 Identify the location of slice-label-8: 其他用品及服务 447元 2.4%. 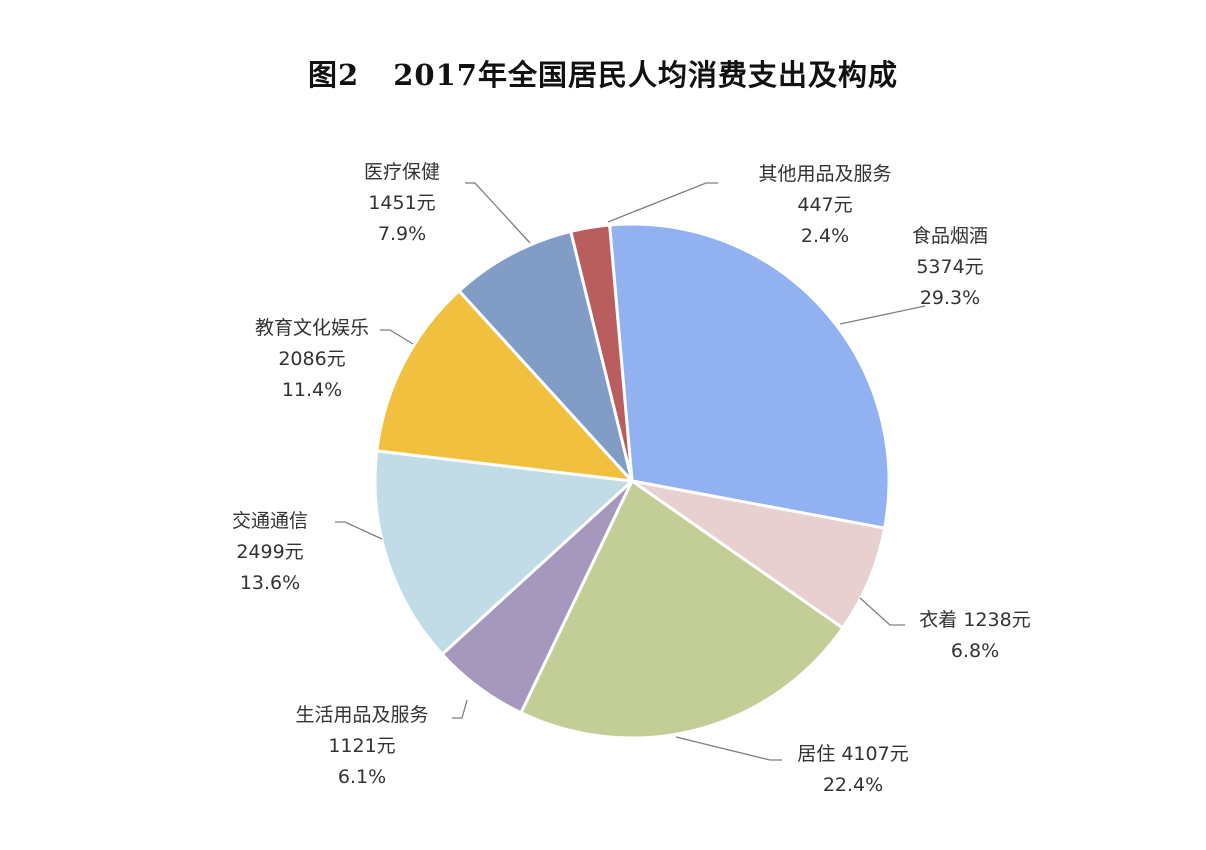
(824, 205).